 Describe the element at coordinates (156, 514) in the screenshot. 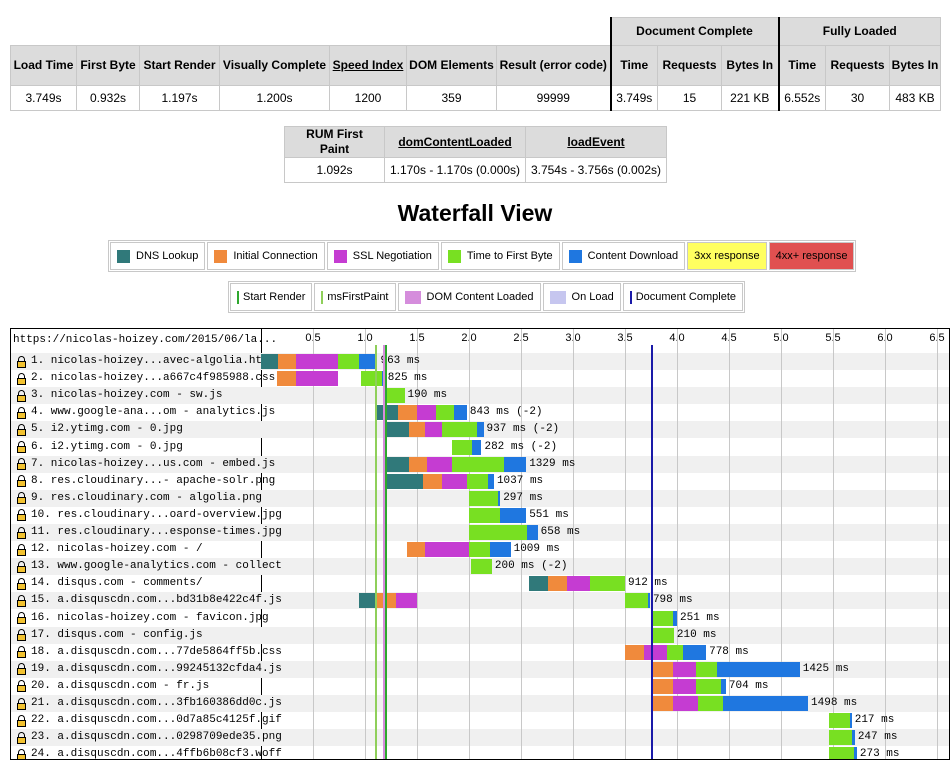

I see `request-url: 10. res.cloudinary...oard-overview.jpg` at that location.